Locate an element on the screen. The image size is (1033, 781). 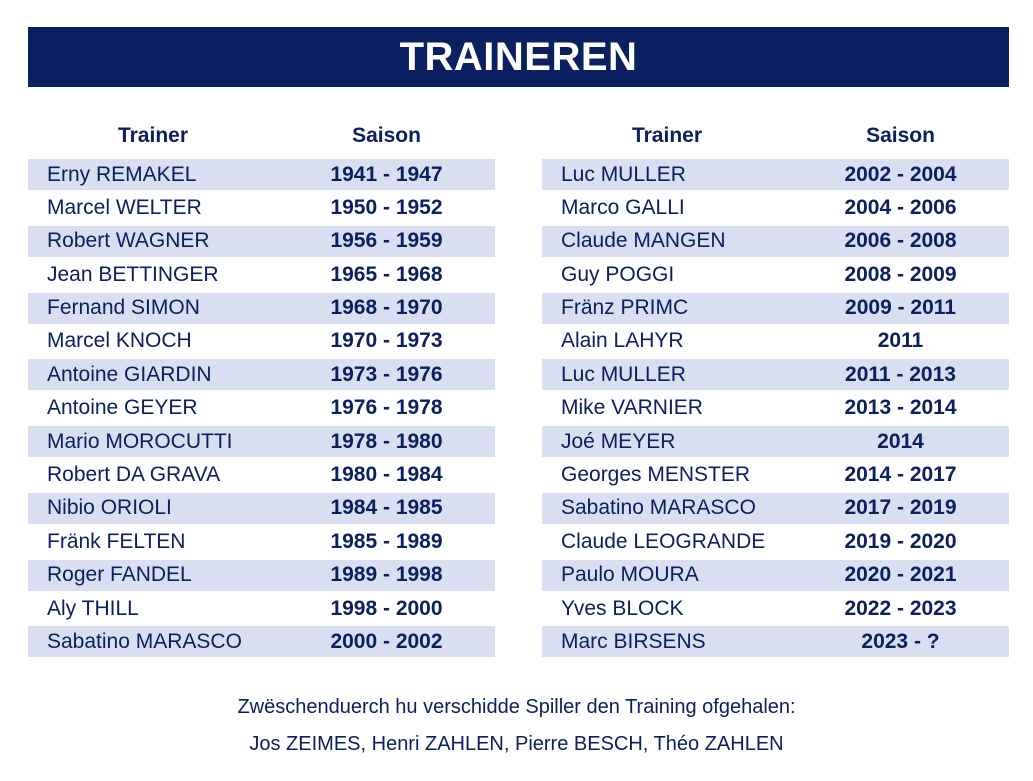
table-row: Jean BETTINGER 1965 - 1968 is located at coordinates (261, 274).